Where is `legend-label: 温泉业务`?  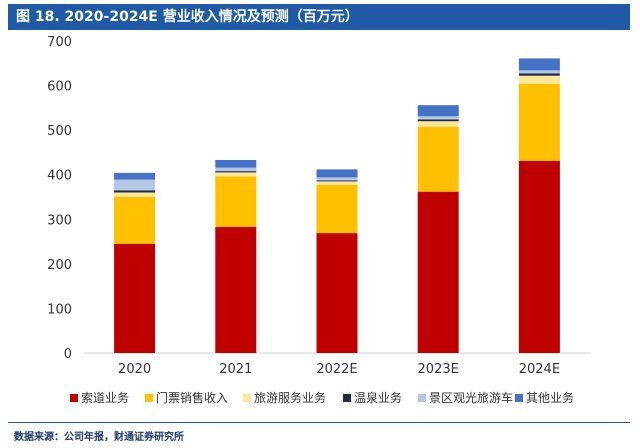 legend-label: 温泉业务 is located at coordinates (378, 397).